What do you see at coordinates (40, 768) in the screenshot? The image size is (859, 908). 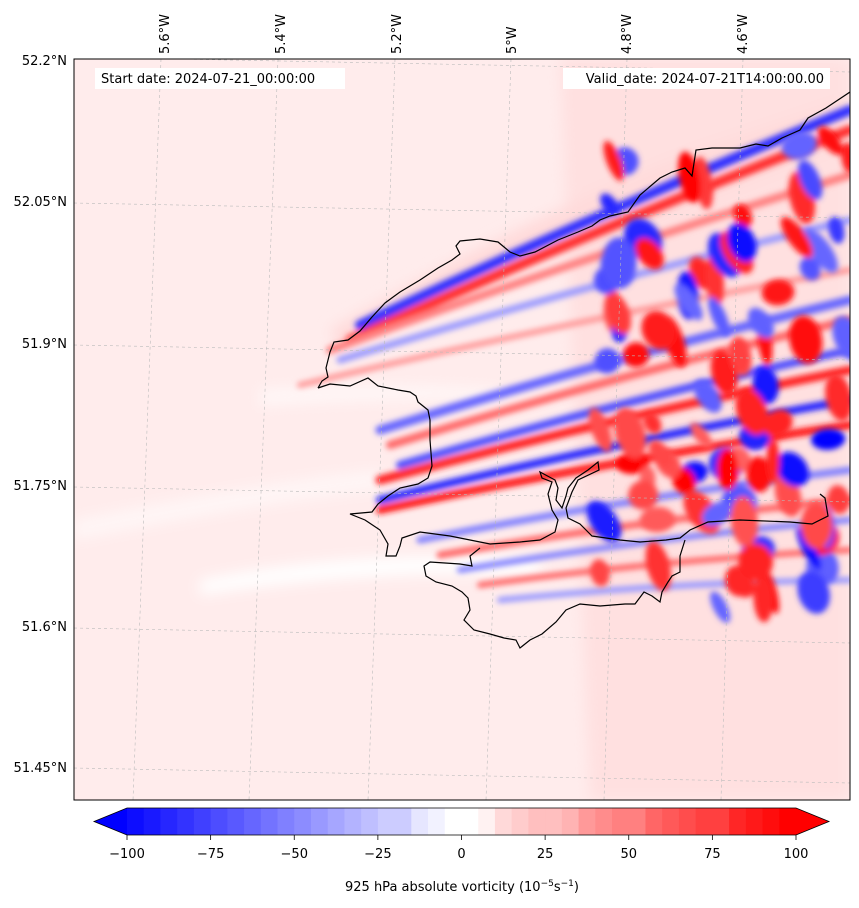 I see `lat-label: 51.45°N` at bounding box center [40, 768].